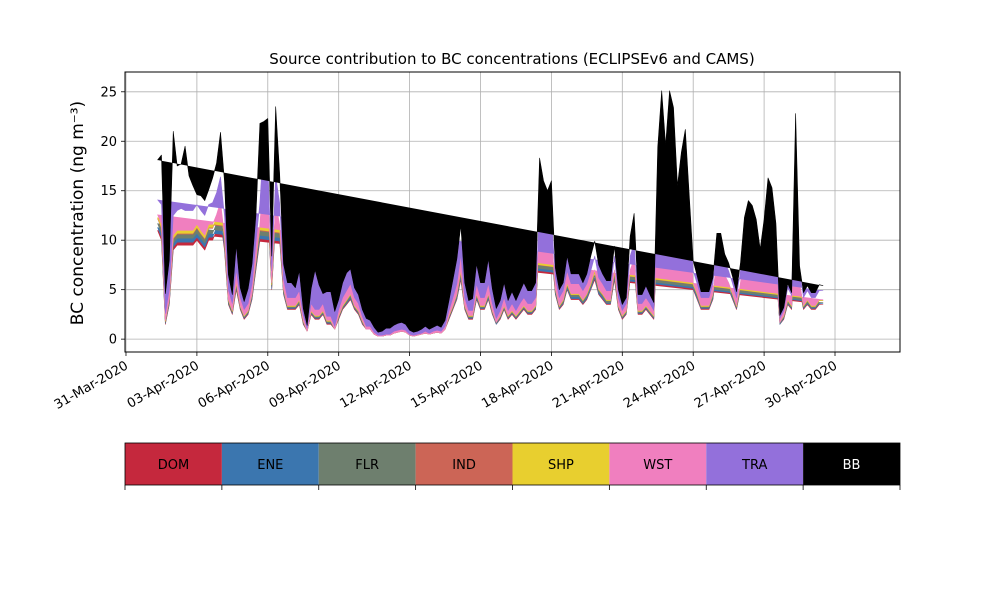 The height and width of the screenshot is (600, 1000). Describe the element at coordinates (108, 92) in the screenshot. I see `y-tick-label: 25` at that location.